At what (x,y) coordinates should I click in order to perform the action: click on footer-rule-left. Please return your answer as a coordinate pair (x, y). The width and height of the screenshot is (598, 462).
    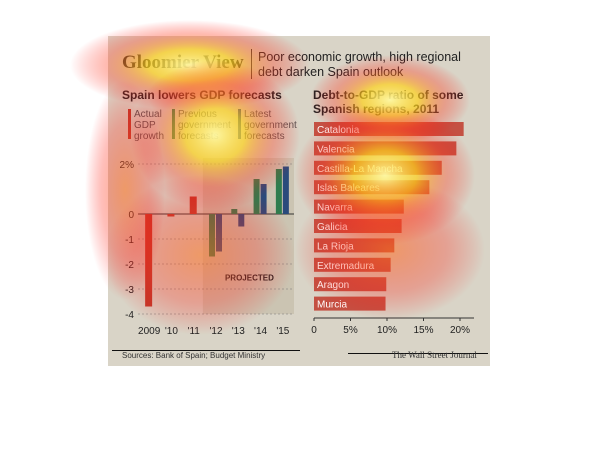
    Looking at the image, I should click on (206, 350).